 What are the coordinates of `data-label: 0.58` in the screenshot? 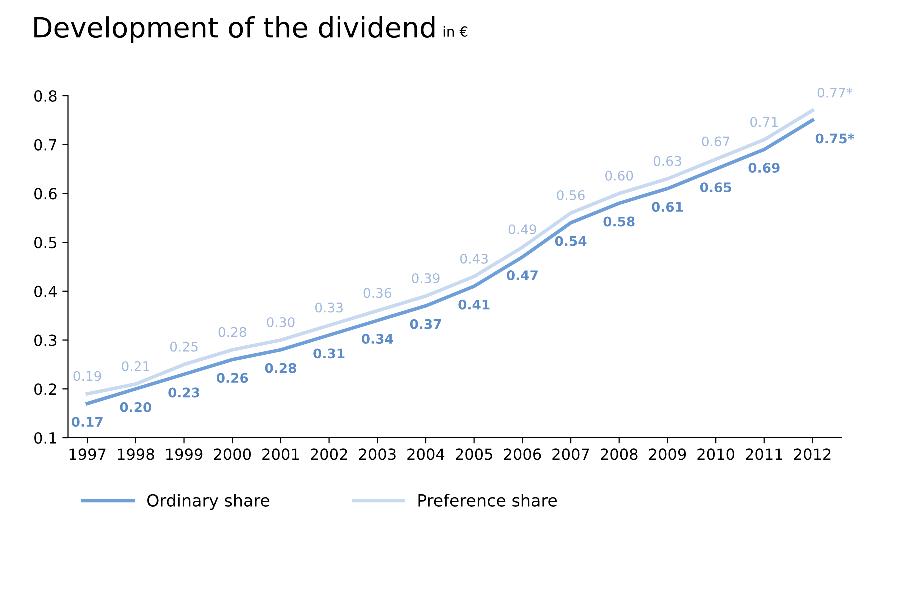 It's located at (619, 221).